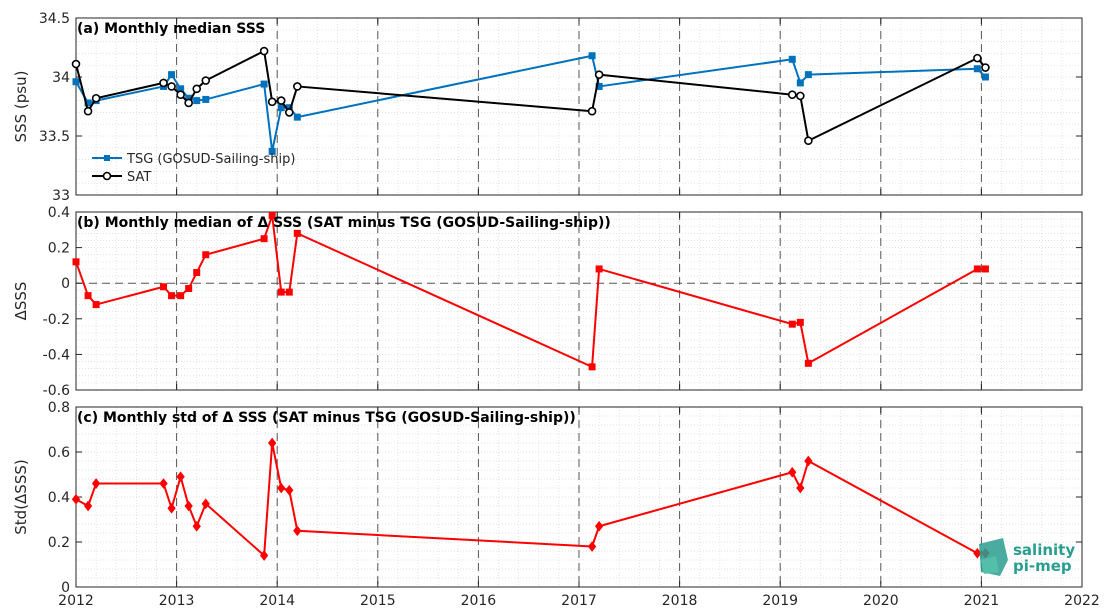 The width and height of the screenshot is (1107, 612). What do you see at coordinates (780, 601) in the screenshot?
I see `x-tick-label: 2019` at bounding box center [780, 601].